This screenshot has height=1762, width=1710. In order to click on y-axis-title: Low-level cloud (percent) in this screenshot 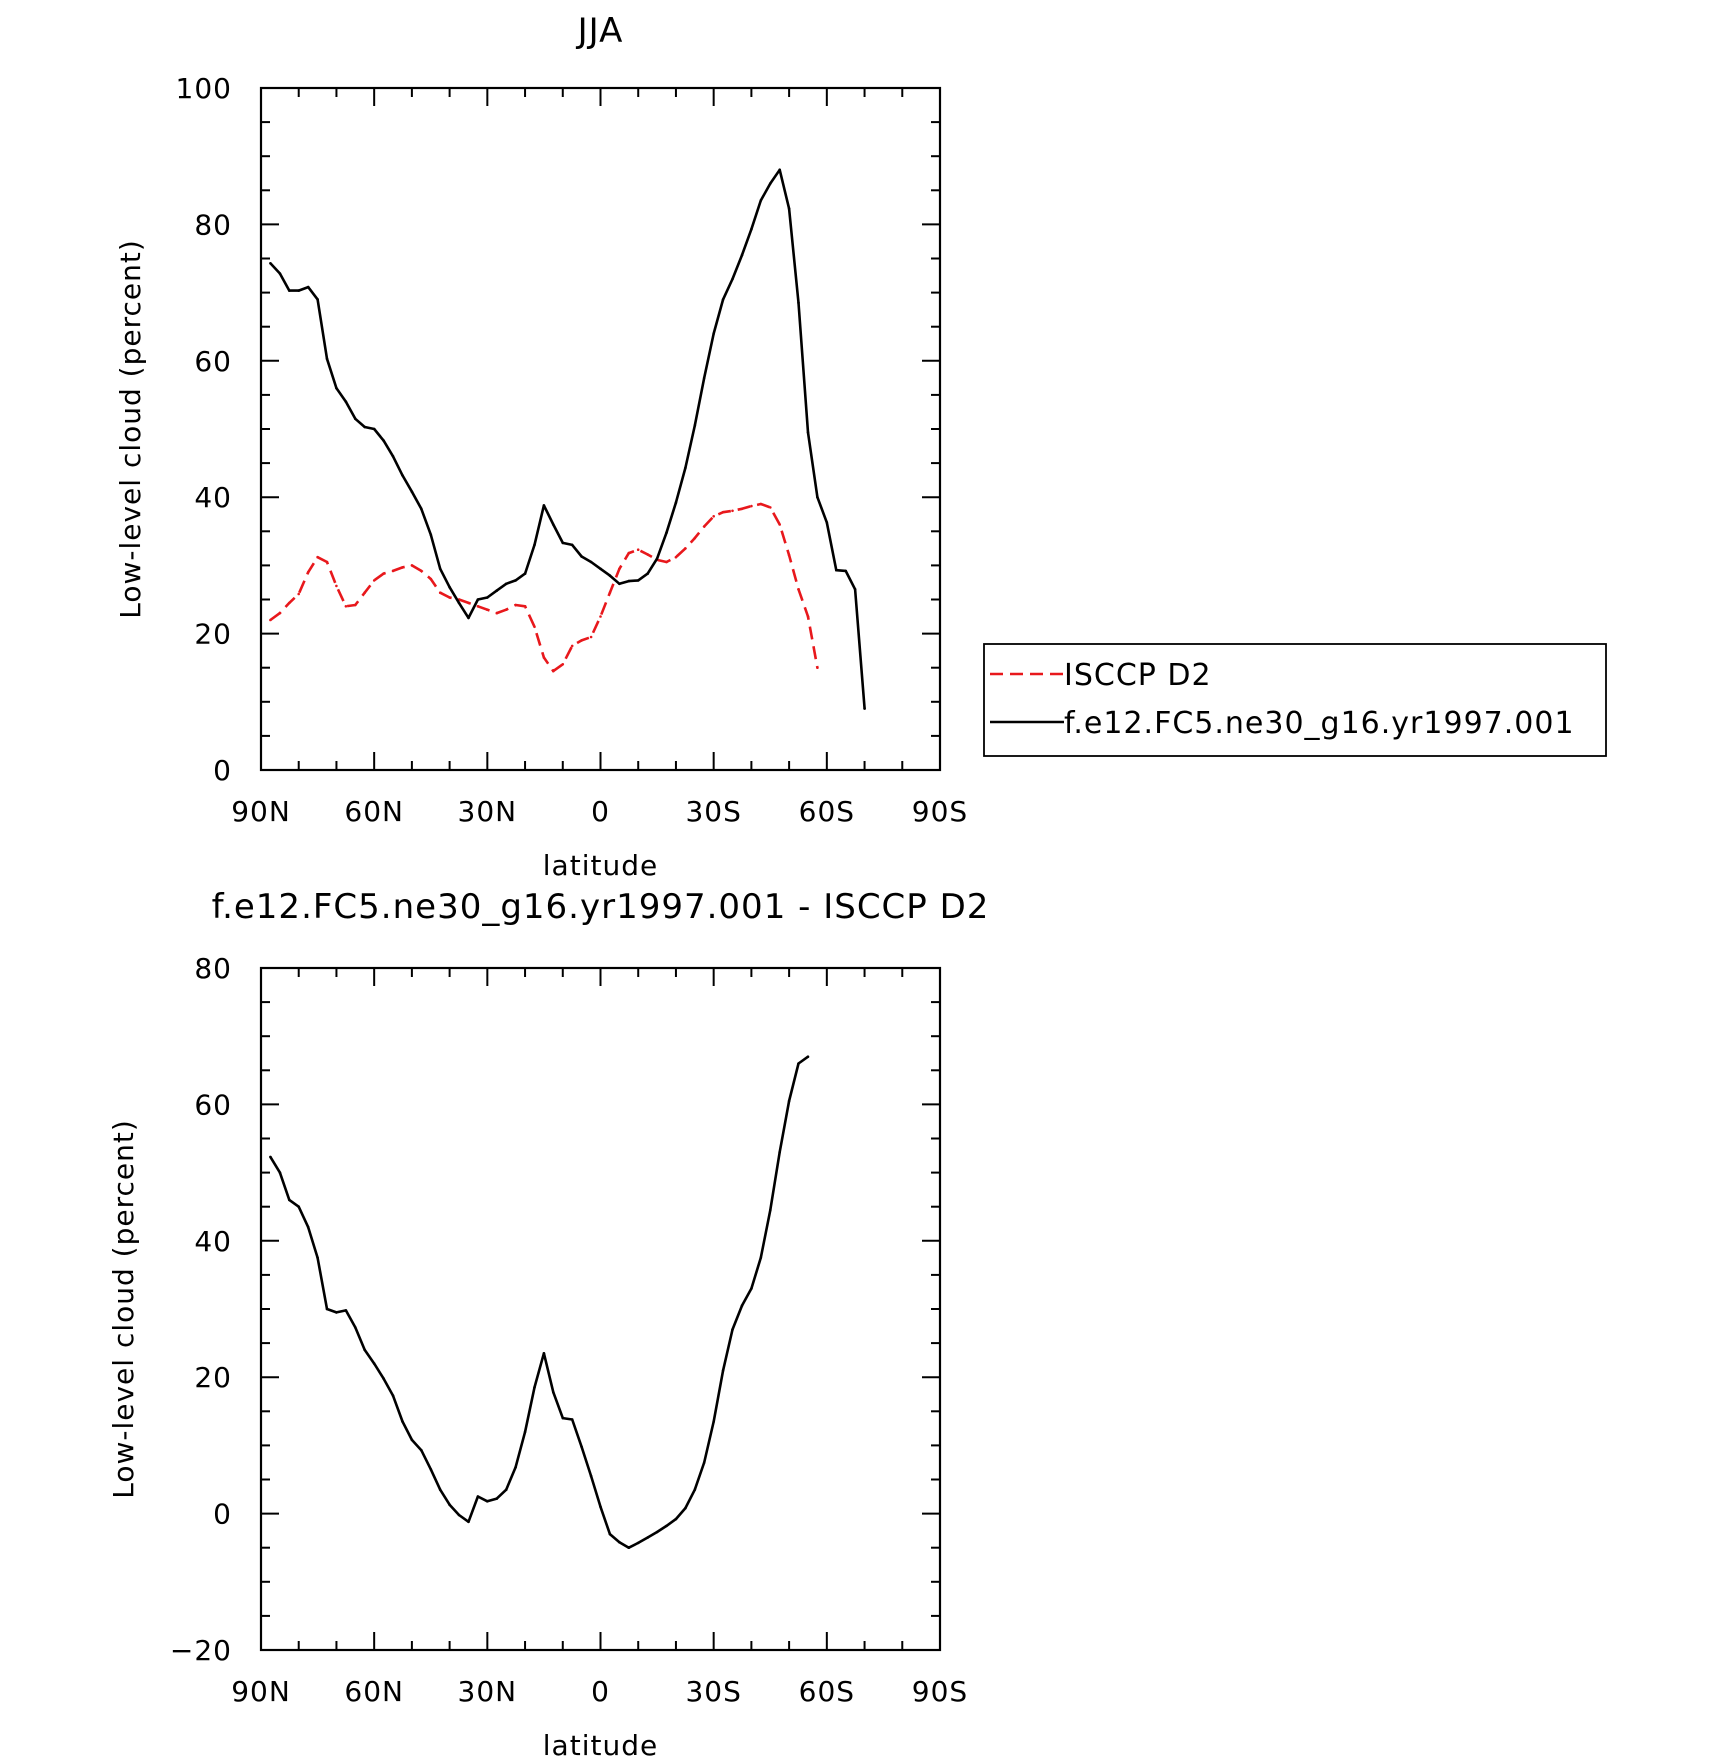, I will do `click(130, 429)`.